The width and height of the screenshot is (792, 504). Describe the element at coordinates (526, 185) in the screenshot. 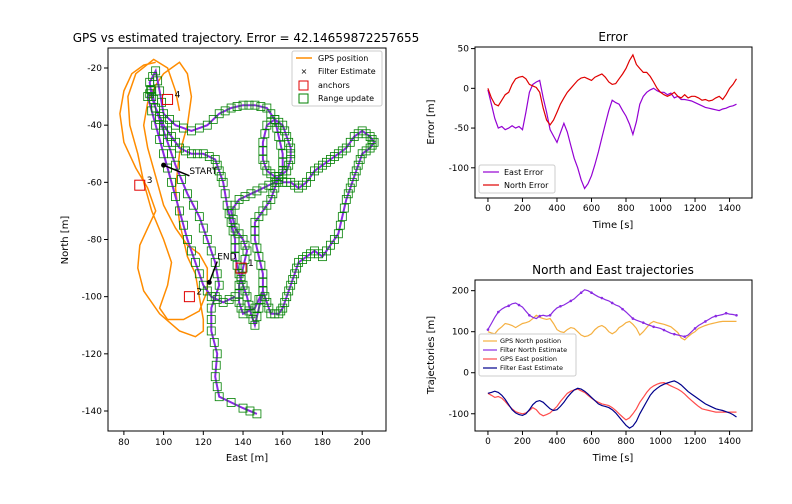

I see `legend-label-north-error: North Error` at that location.